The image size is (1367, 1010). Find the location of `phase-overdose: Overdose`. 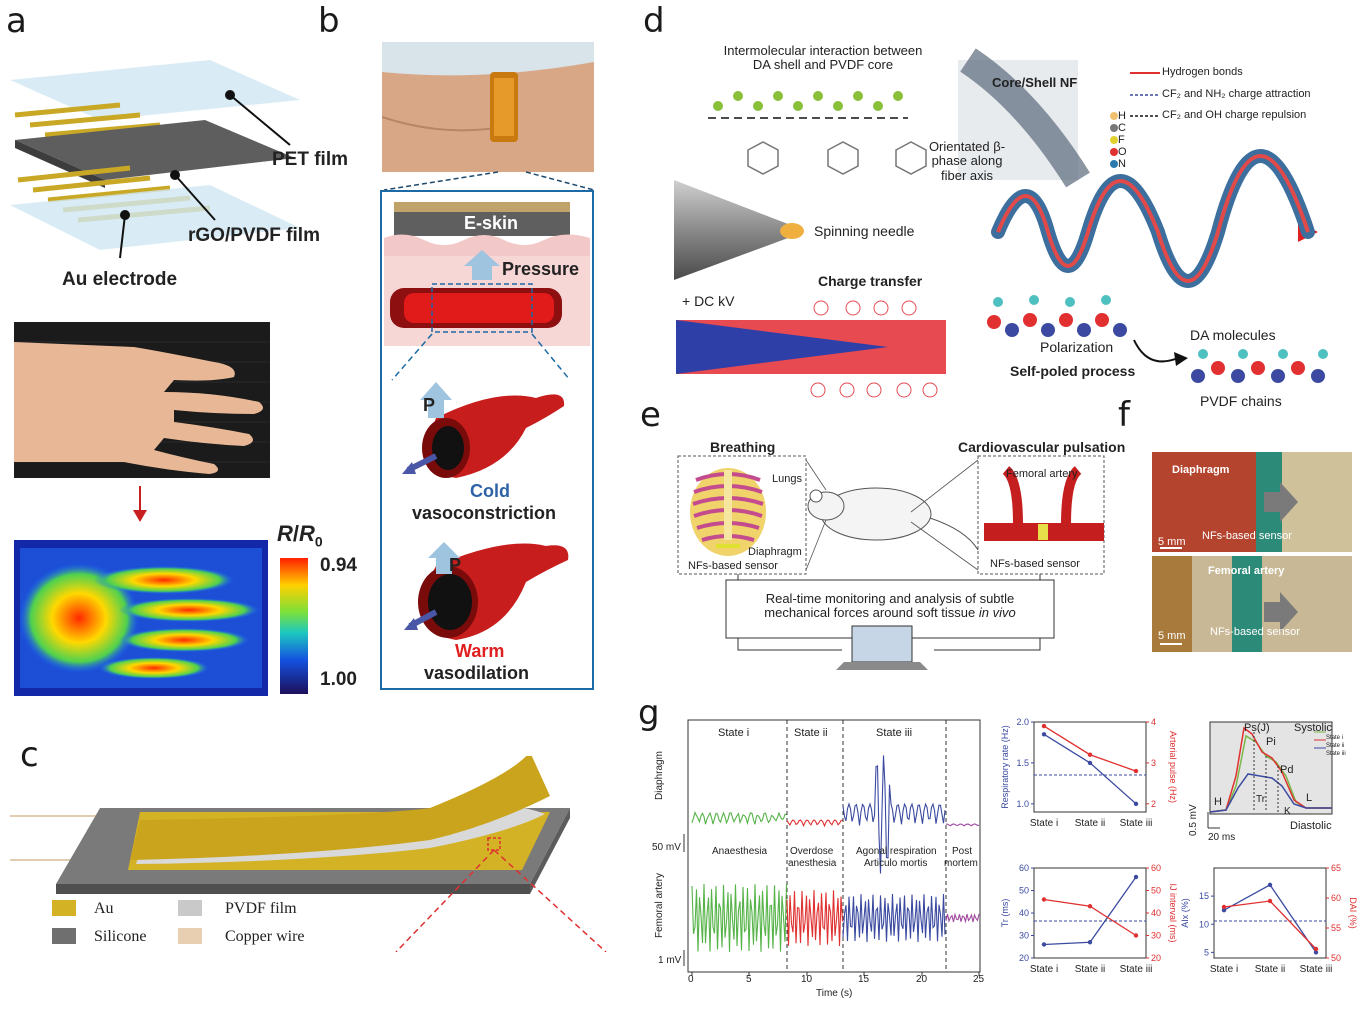

phase-overdose: Overdose is located at coordinates (811, 851).